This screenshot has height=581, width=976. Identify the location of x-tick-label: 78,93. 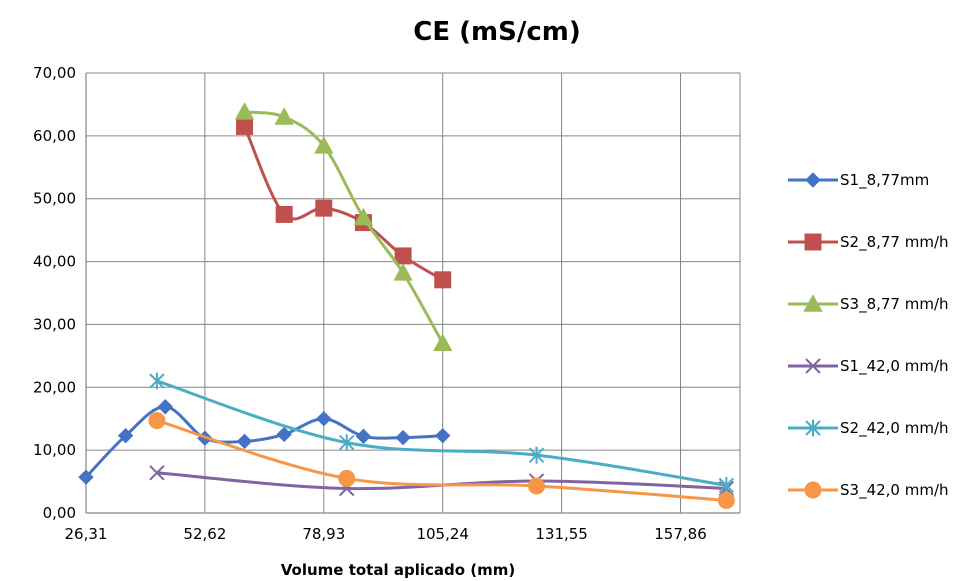
(323, 534).